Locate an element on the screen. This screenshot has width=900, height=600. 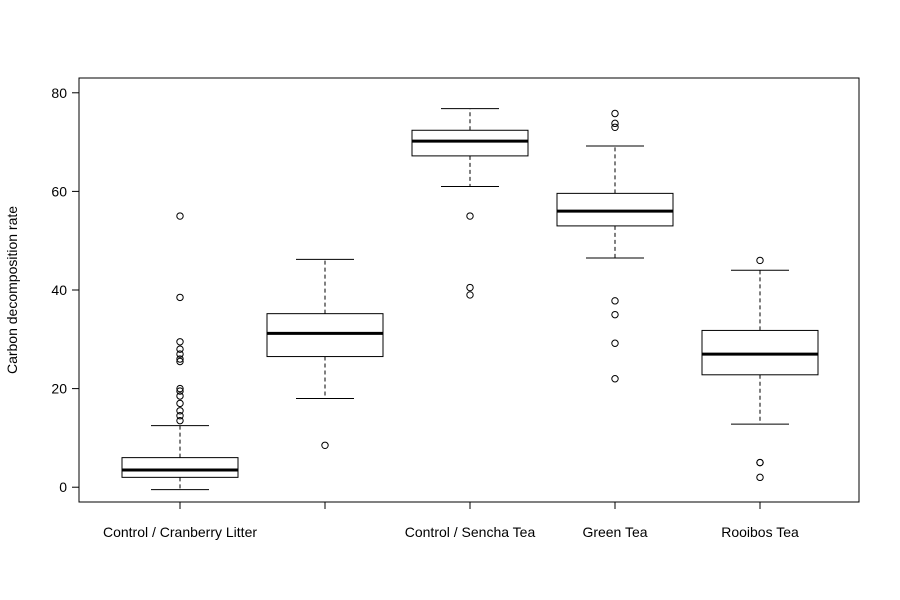
y-axis-label: Carbon decomposition rate is located at coordinates (12, 290).